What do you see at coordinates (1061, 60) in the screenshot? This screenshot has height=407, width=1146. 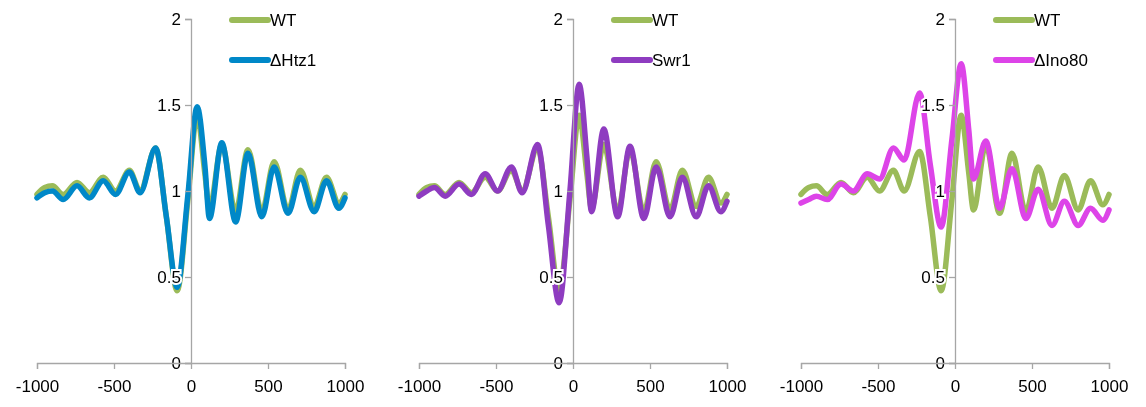 I see `legend-label: ΔIno80` at bounding box center [1061, 60].